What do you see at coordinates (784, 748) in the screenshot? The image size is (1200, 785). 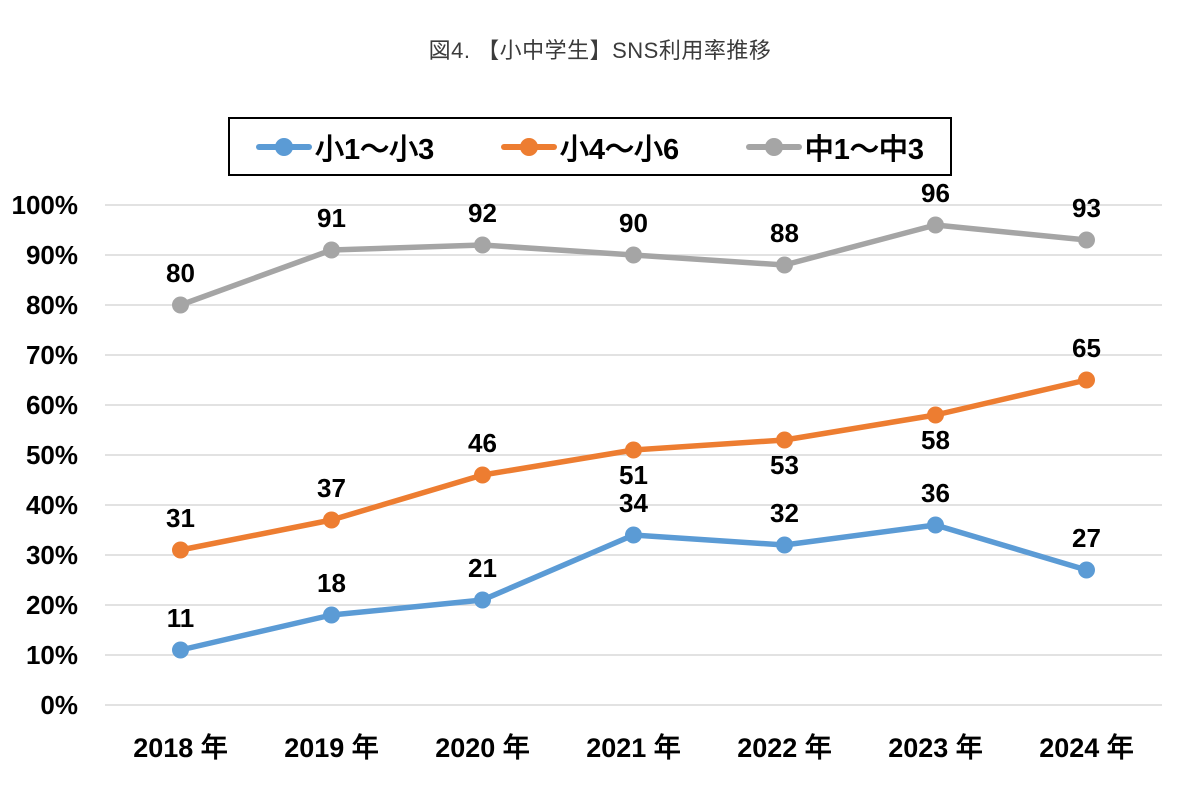 I see `x-axis-tick-label: 2022 年` at bounding box center [784, 748].